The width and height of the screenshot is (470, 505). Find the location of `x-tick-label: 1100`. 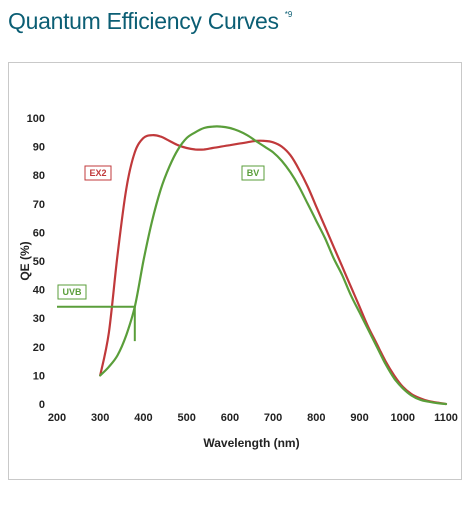

x-tick-label: 1100 is located at coordinates (446, 418).